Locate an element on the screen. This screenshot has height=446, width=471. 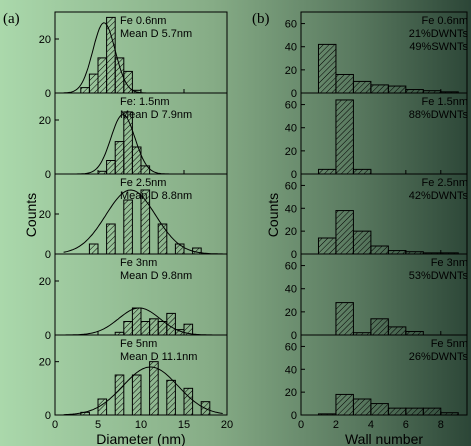
panel-label: (a) is located at coordinates (11, 19).